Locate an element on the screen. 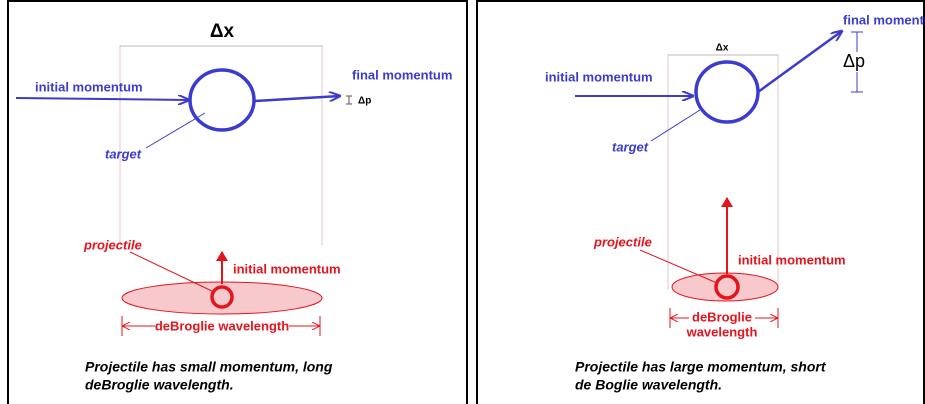 The width and height of the screenshot is (925, 404). caption: deBroglie wavelength. is located at coordinates (159, 385).